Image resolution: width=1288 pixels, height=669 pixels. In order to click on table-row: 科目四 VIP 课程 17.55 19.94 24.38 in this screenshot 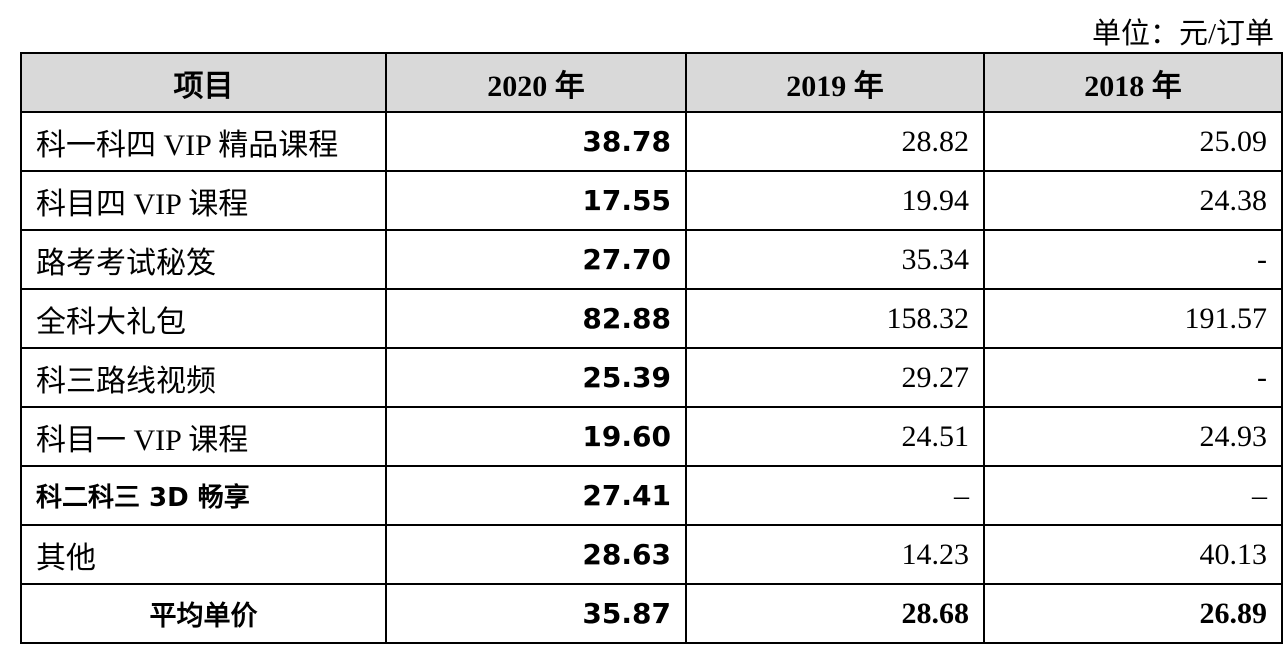, I will do `click(651, 200)`.